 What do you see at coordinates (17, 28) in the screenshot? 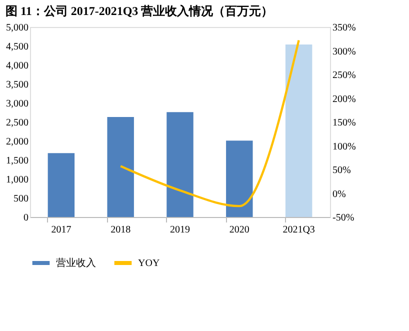
I see `y-tick-label: 5,000` at bounding box center [17, 28].